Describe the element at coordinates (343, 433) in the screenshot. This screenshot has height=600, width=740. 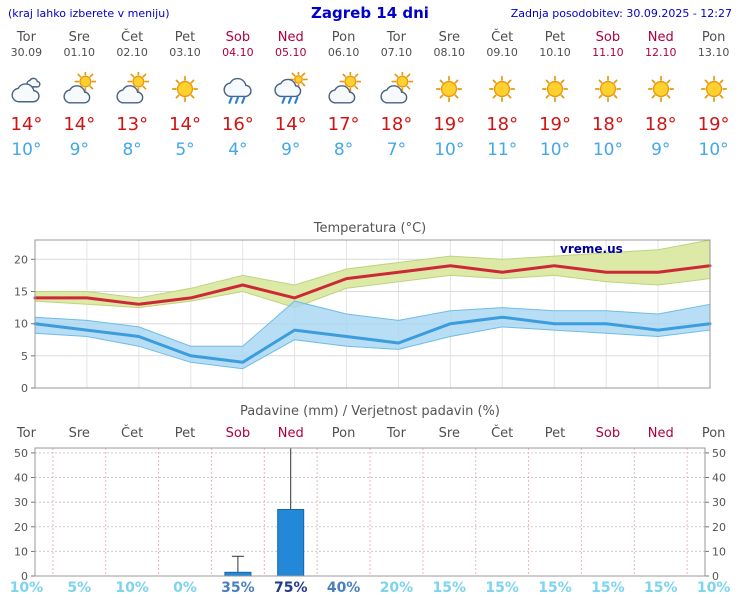
I see `precip-day-label: Pon` at that location.